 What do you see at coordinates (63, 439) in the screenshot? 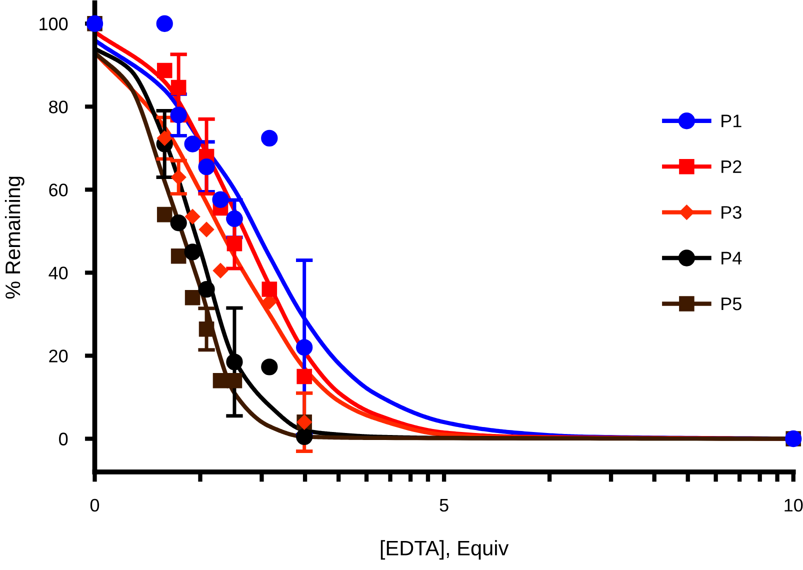
I see `y-tick-label: 0` at bounding box center [63, 439].